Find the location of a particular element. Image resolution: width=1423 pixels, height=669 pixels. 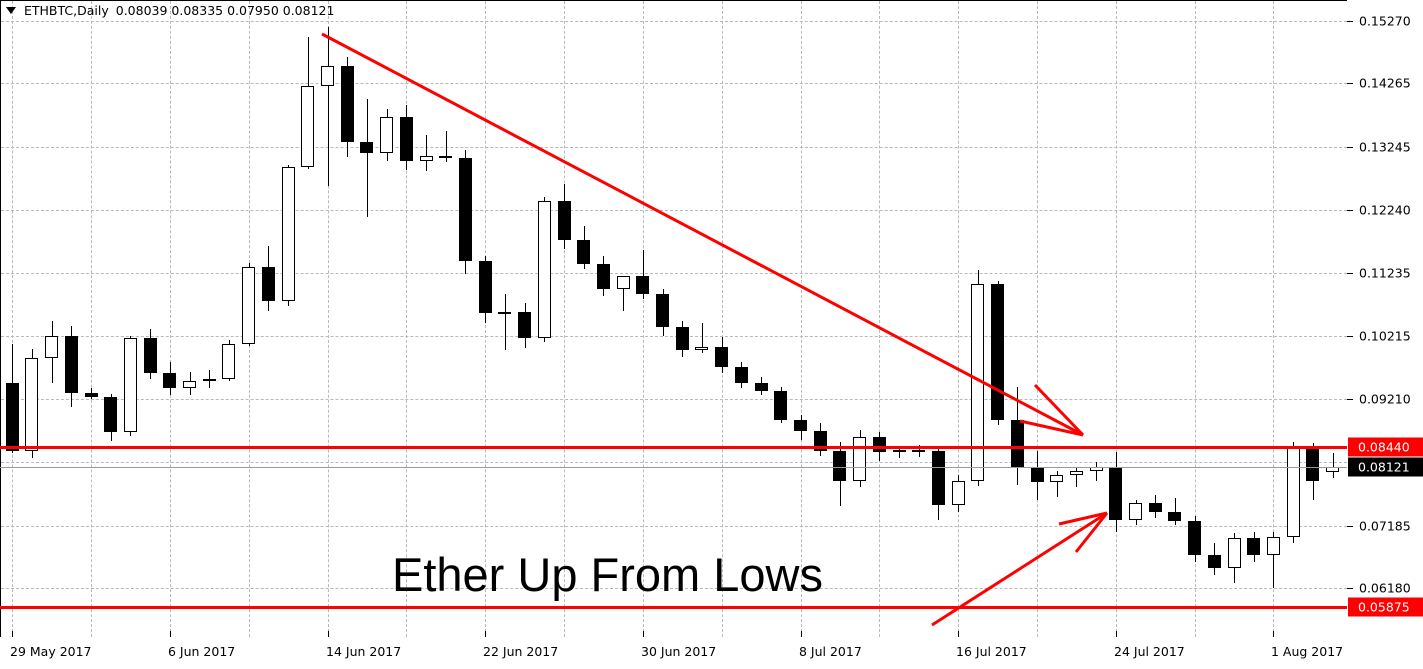

symbol-label: ETHBTC,Daily is located at coordinates (66, 10).